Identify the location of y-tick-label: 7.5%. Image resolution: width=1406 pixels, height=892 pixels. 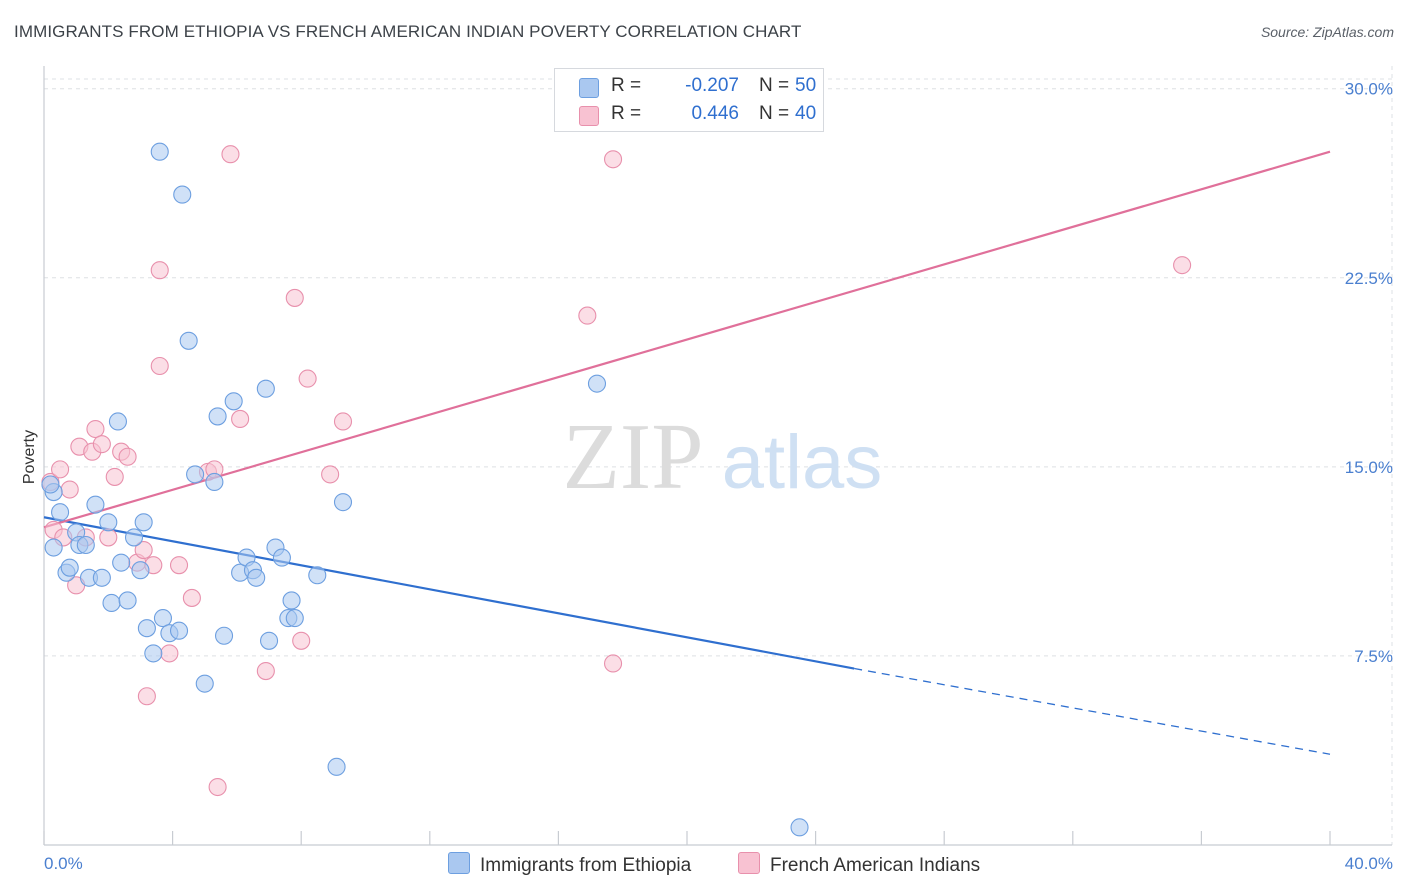
(1373, 656).